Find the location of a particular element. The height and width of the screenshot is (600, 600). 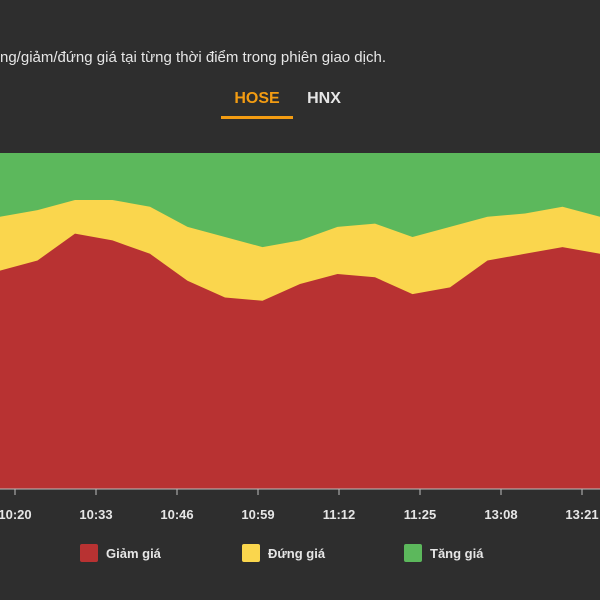

legend-label-dung-gia: Đứng giá is located at coordinates (297, 553).